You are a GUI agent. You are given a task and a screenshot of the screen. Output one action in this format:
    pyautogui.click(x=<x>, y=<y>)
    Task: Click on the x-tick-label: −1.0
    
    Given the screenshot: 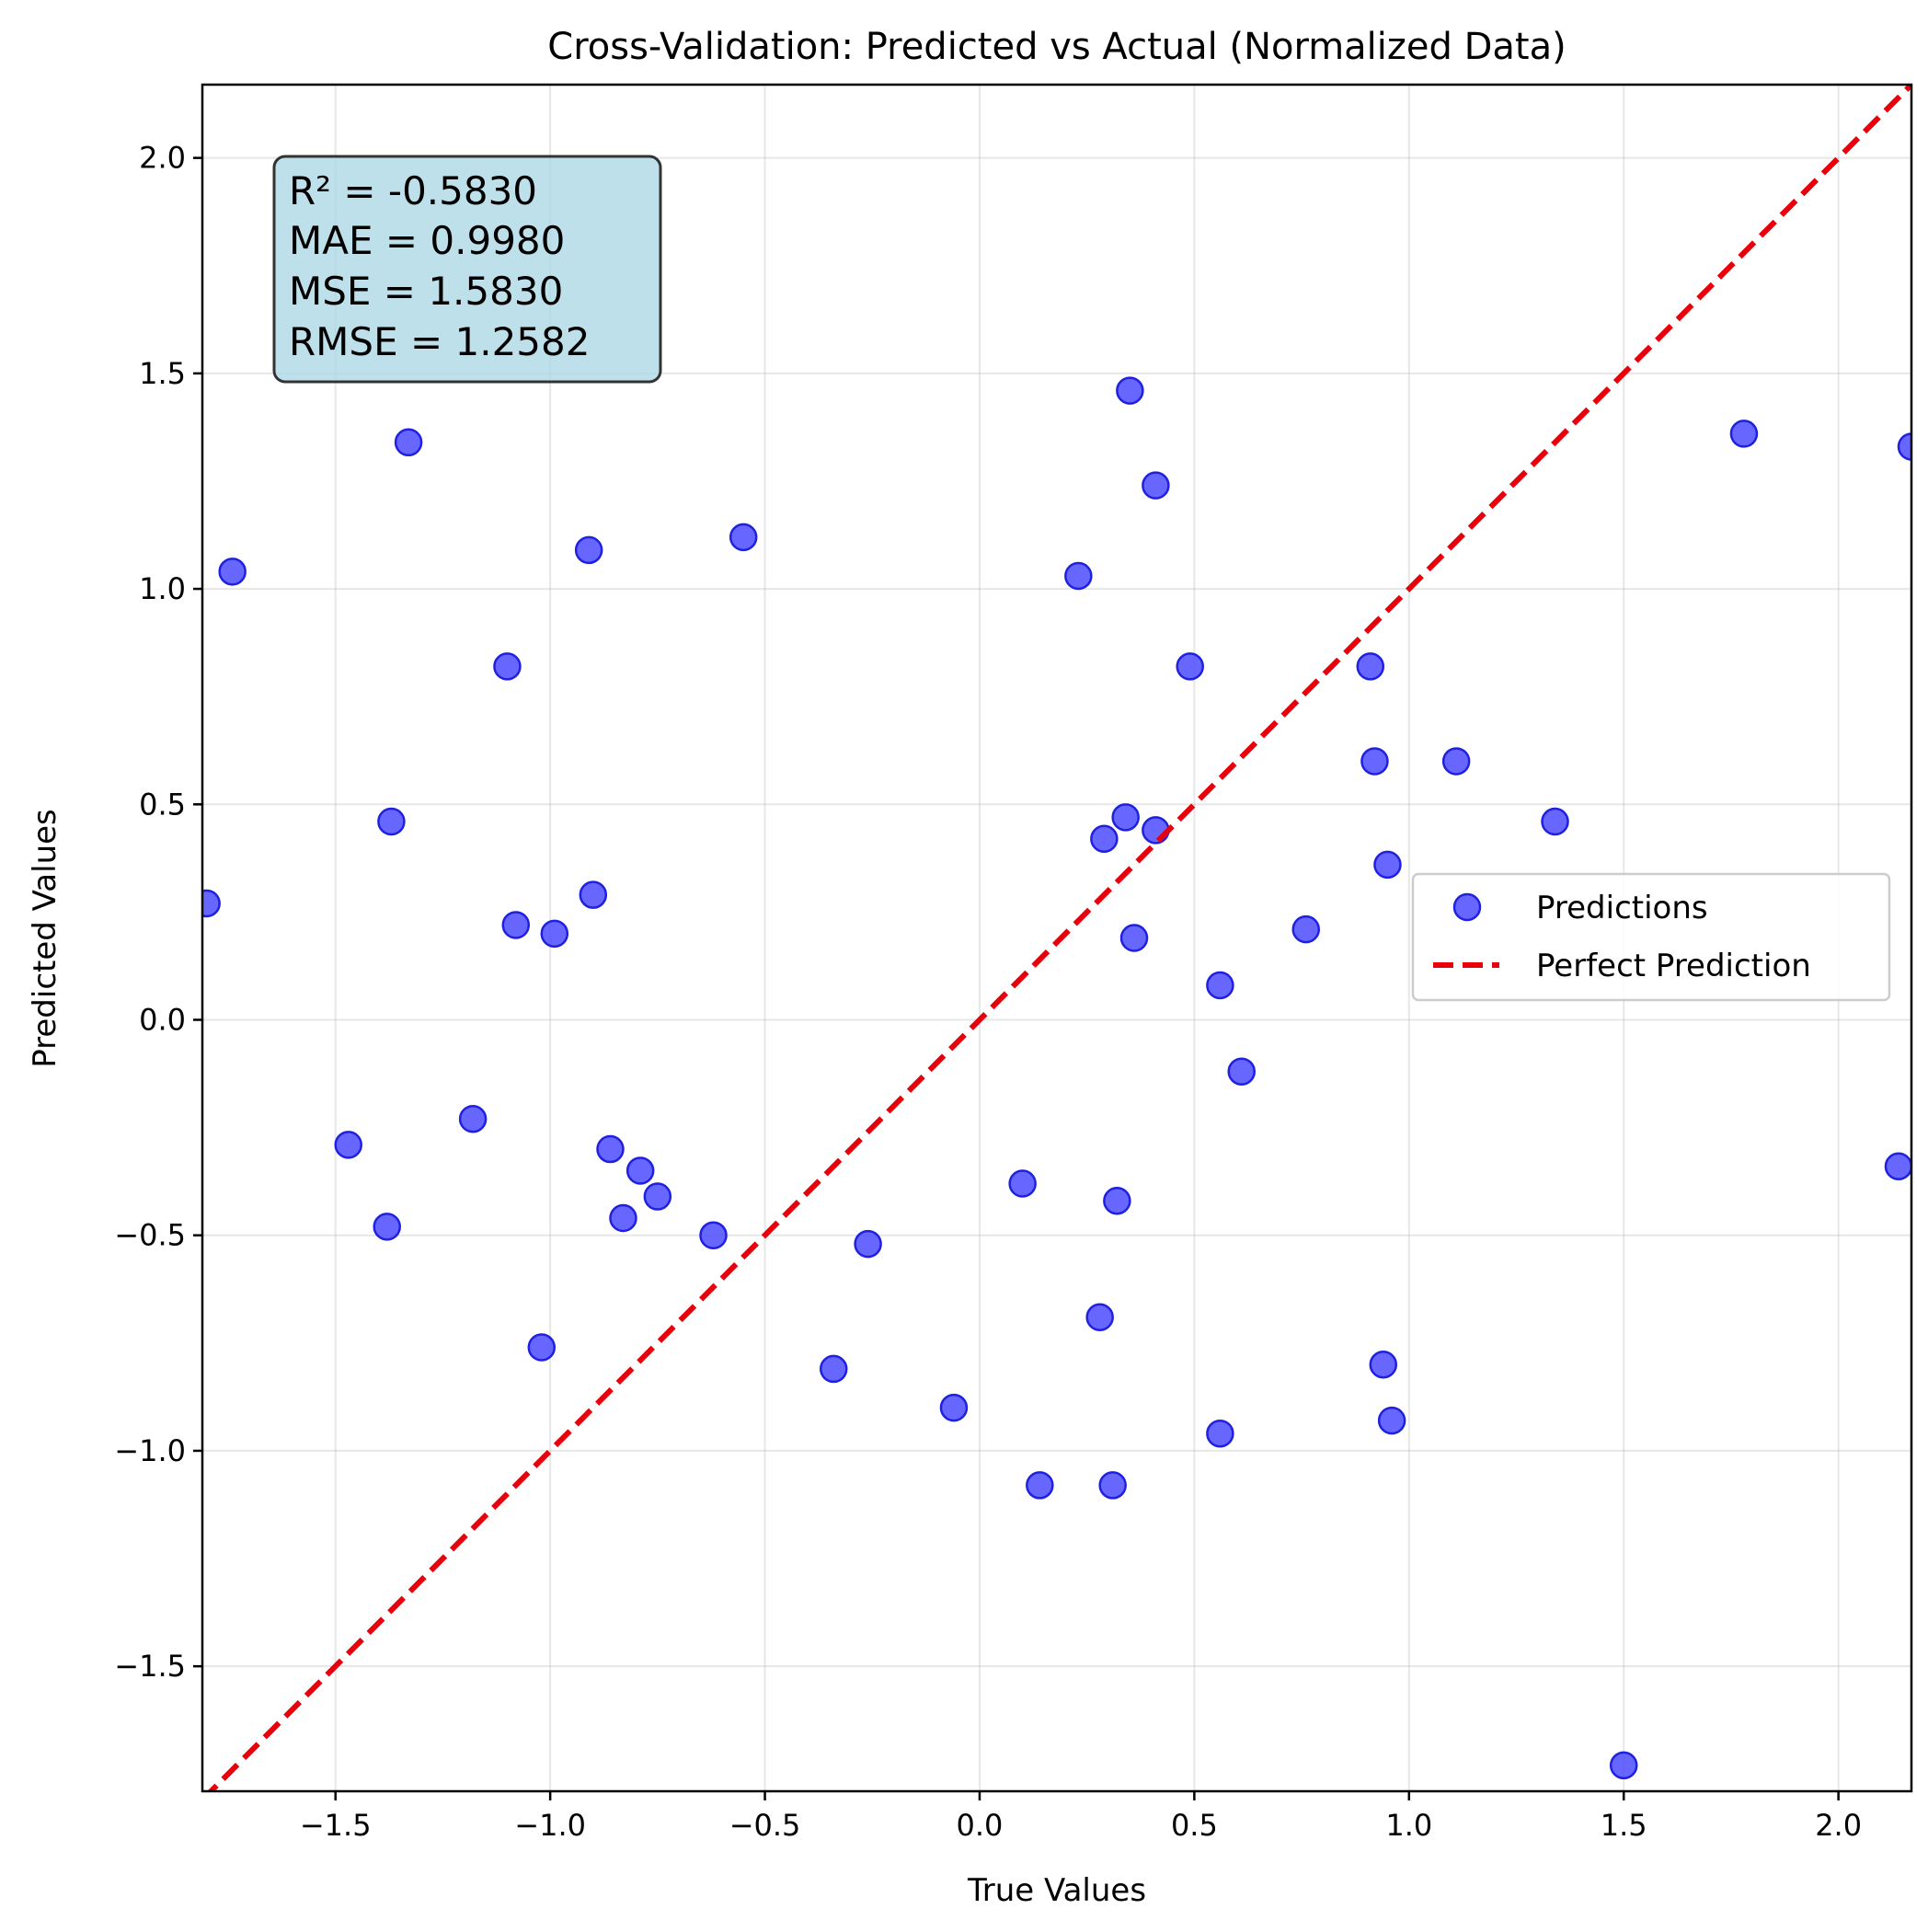 What is the action you would take?
    pyautogui.click(x=550, y=1825)
    